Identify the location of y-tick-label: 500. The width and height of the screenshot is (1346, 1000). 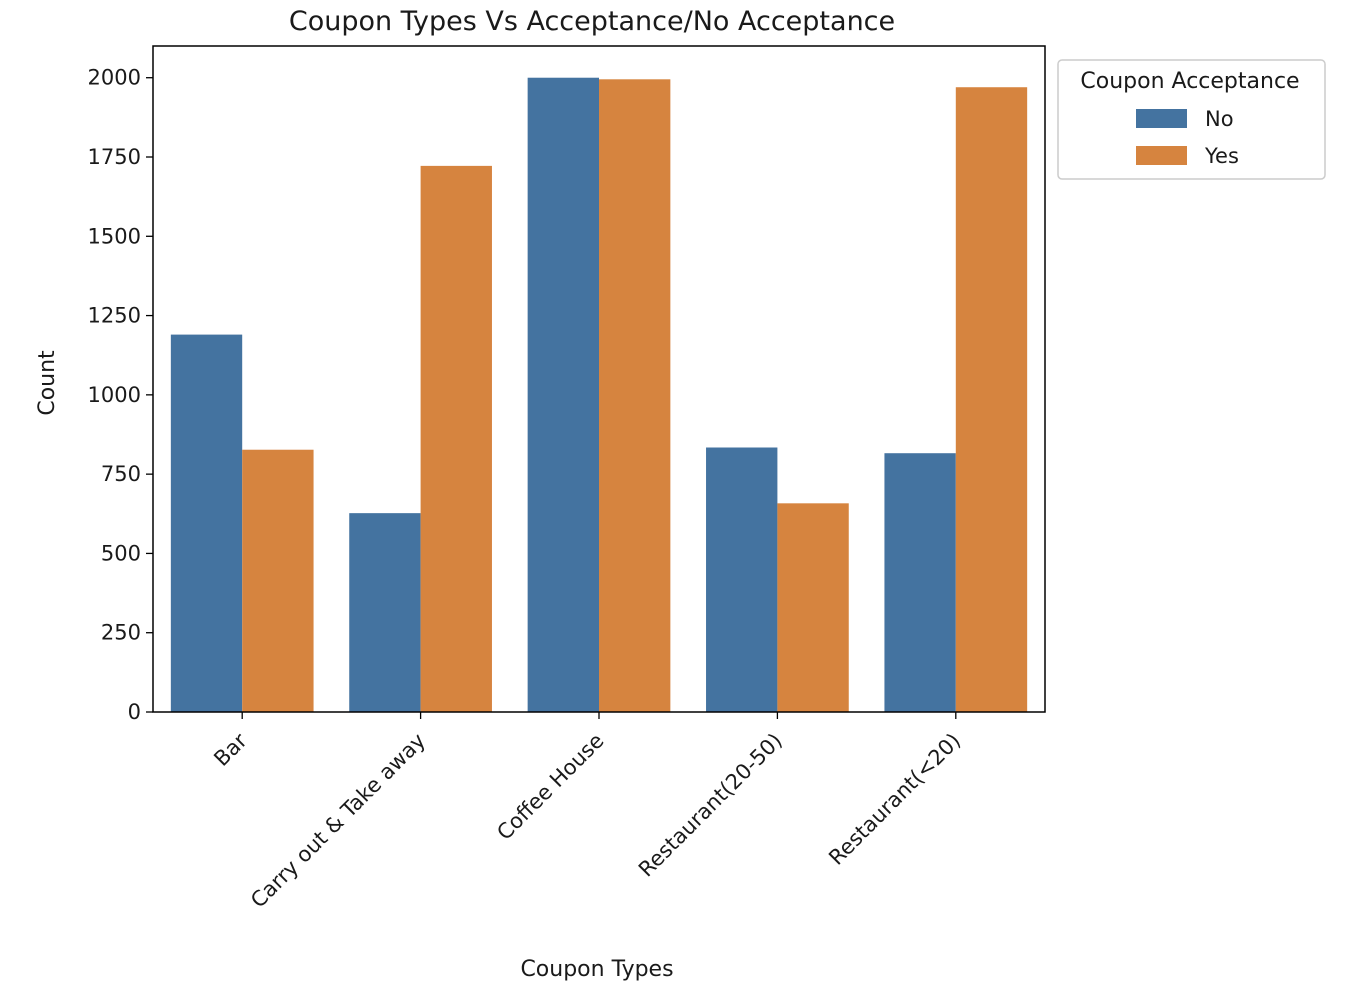
(121, 553).